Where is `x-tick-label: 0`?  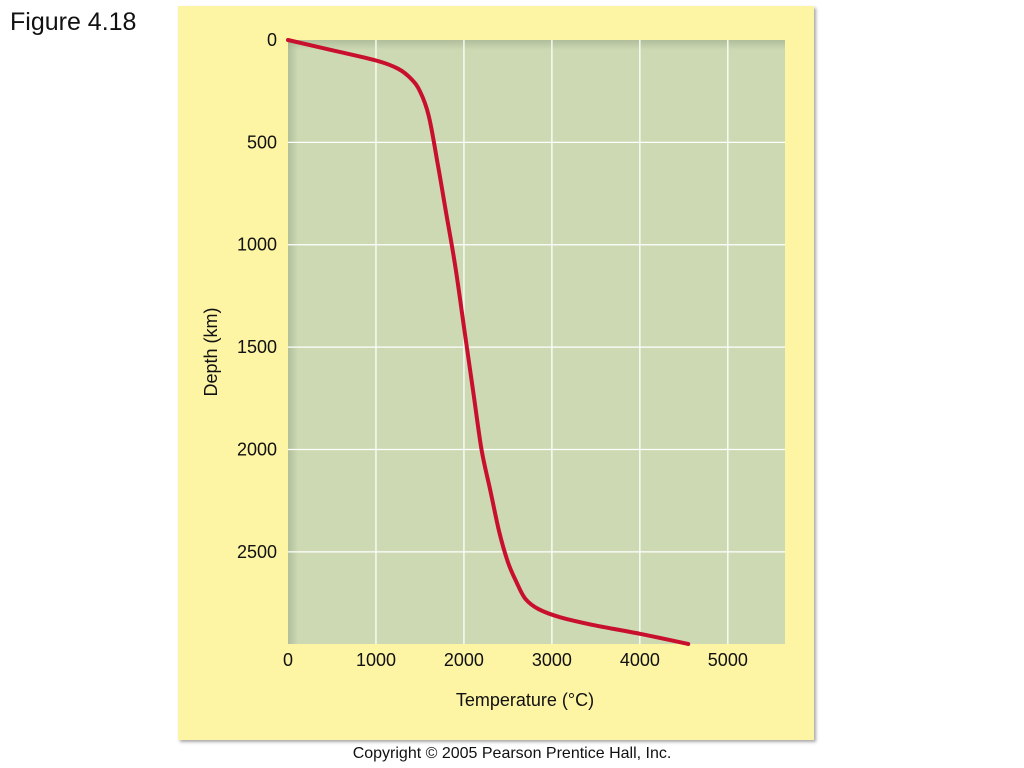 x-tick-label: 0 is located at coordinates (288, 660).